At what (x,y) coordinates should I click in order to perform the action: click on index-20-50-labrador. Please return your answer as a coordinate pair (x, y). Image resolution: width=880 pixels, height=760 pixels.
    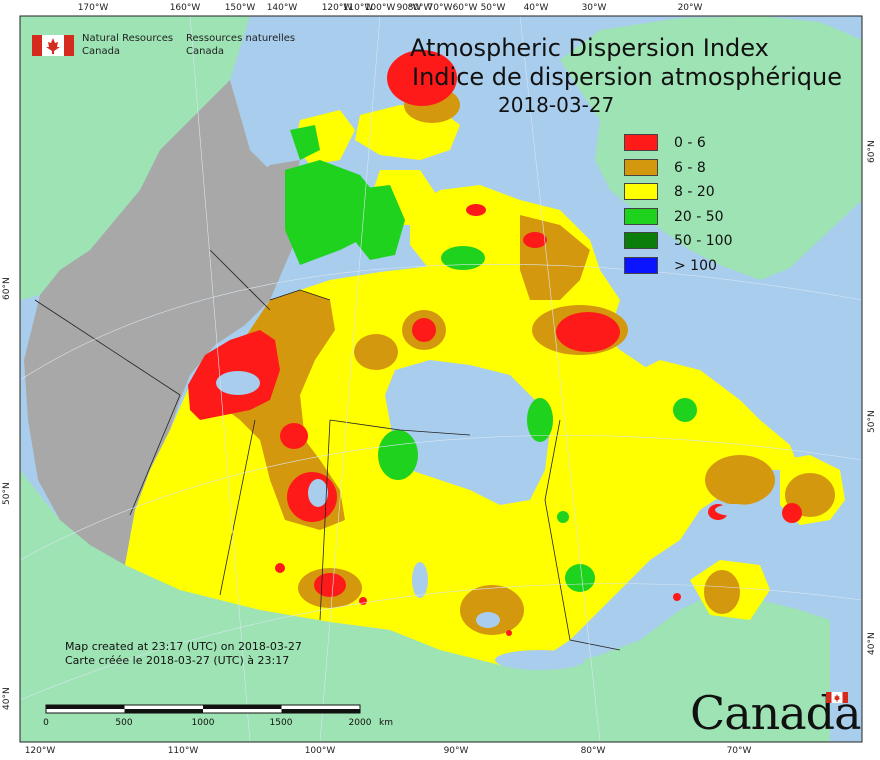
    Looking at the image, I should click on (685, 410).